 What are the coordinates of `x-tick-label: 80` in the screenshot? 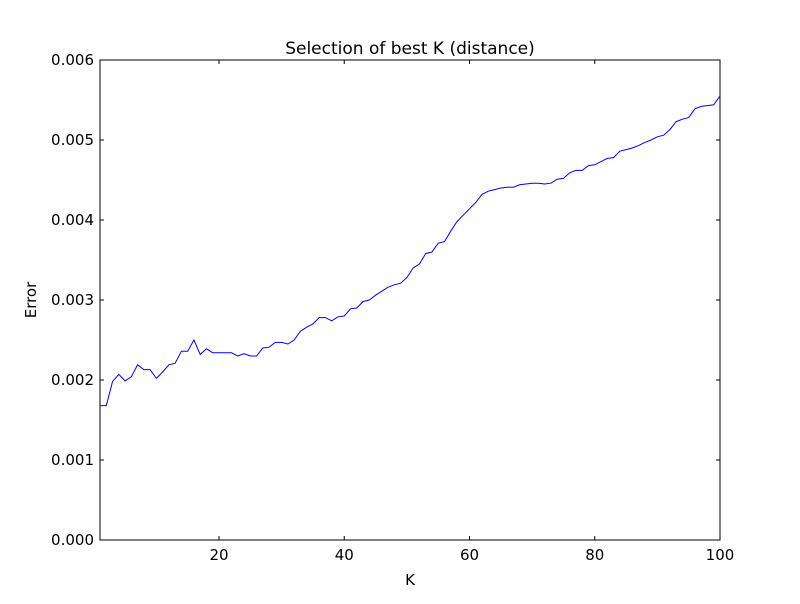 It's located at (594, 555).